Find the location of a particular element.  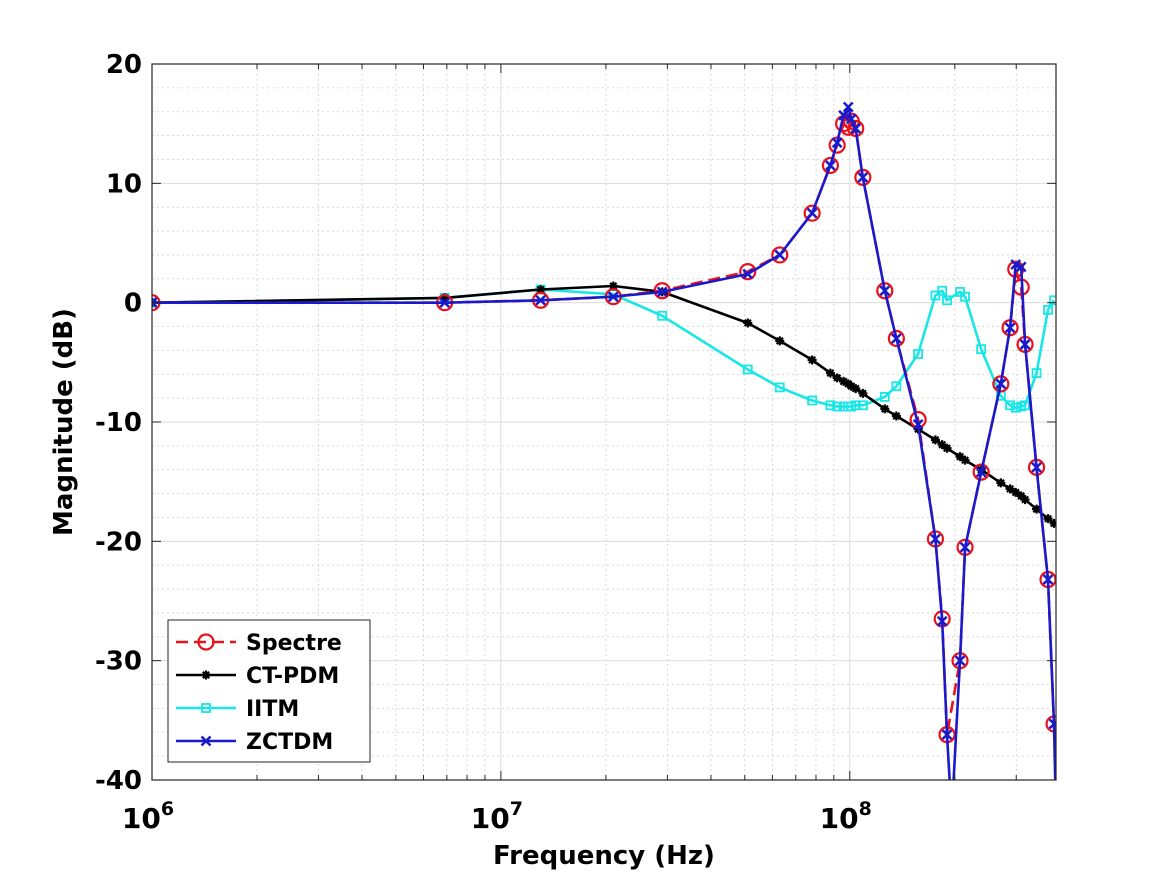

legend-label-iitm: IITM is located at coordinates (272, 709).